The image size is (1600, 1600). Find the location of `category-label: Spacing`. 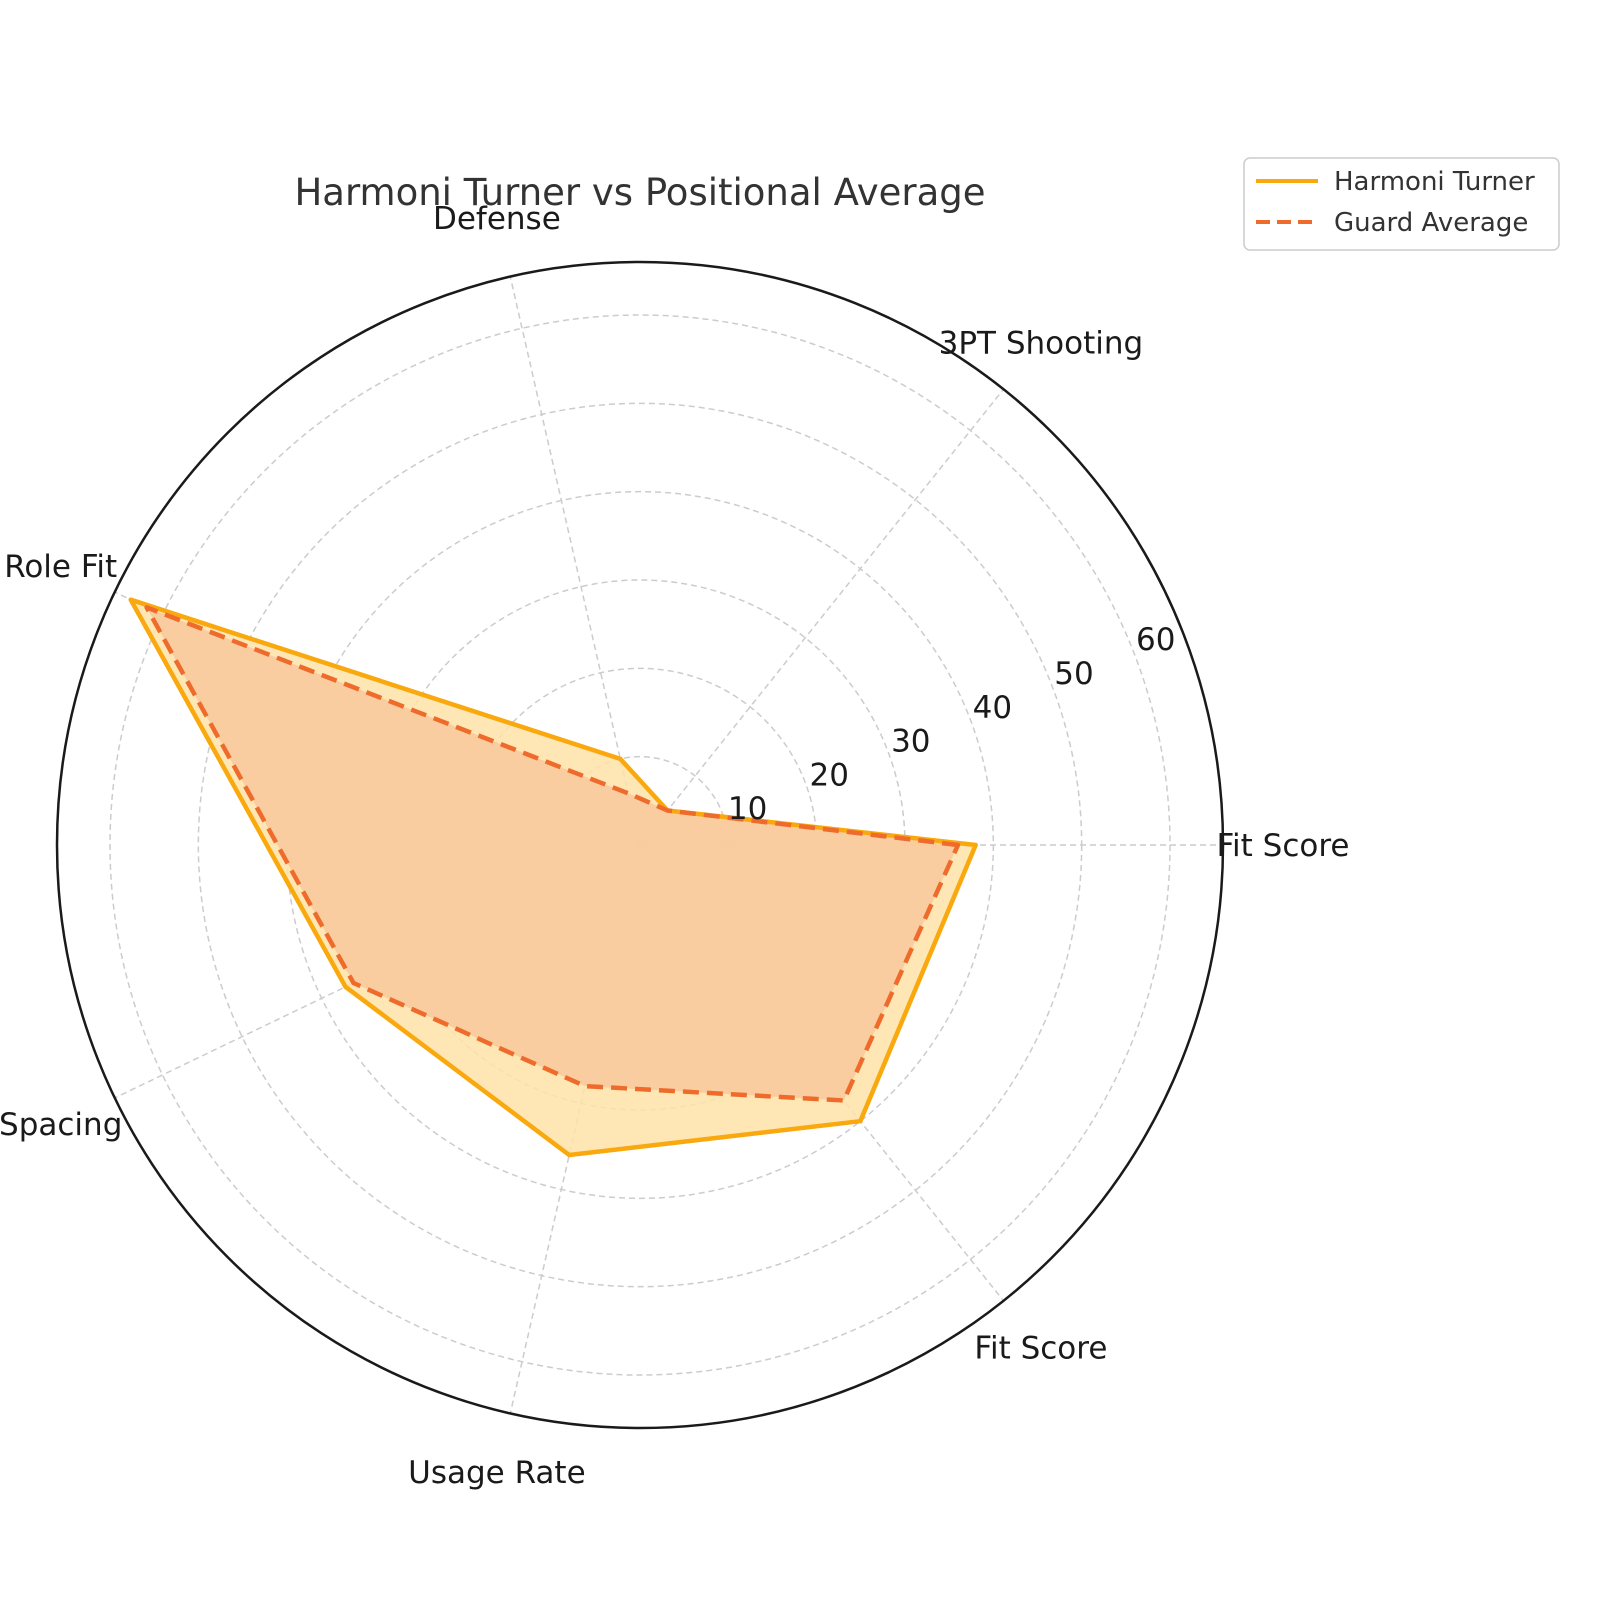

category-label: Spacing is located at coordinates (61, 1125).